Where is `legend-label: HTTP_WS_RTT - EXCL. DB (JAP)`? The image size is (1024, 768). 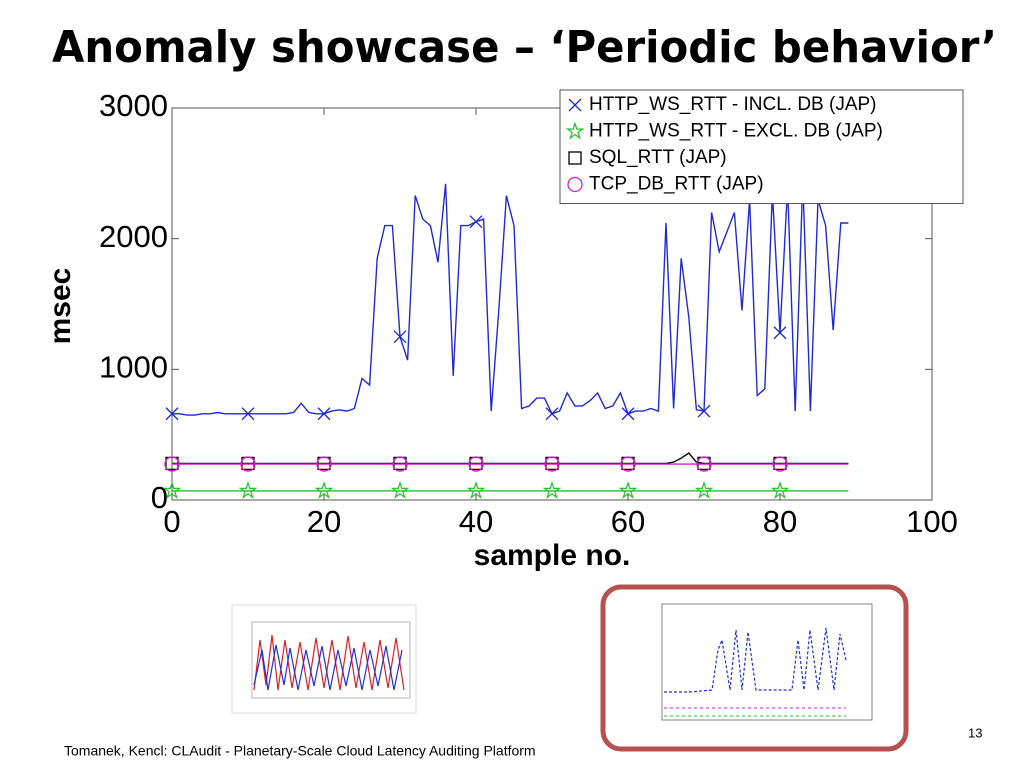
legend-label: HTTP_WS_RTT - EXCL. DB (JAP) is located at coordinates (736, 131).